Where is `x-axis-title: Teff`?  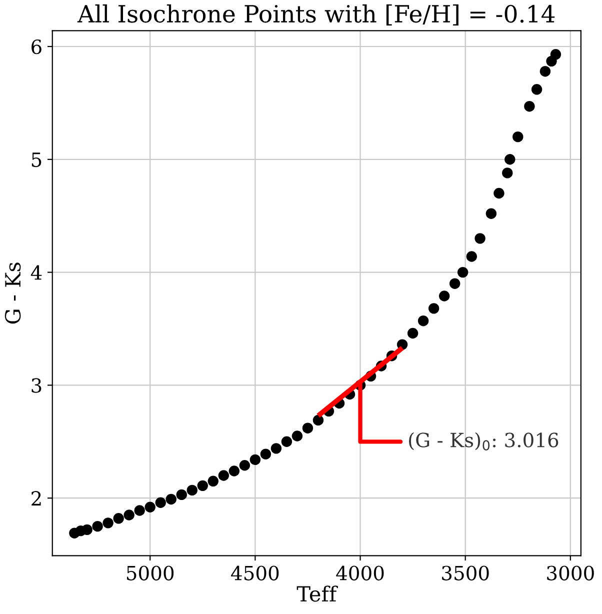
x-axis-title: Teff is located at coordinates (317, 594).